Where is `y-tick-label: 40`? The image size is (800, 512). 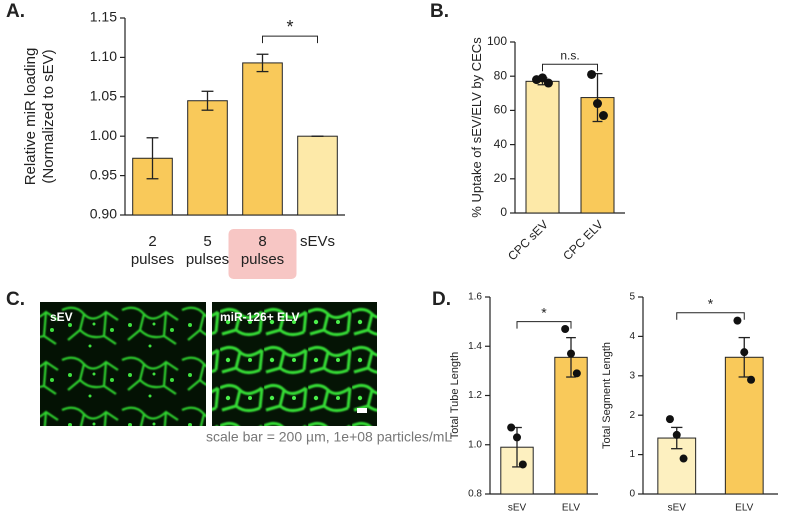
y-tick-label: 40 is located at coordinates (501, 144).